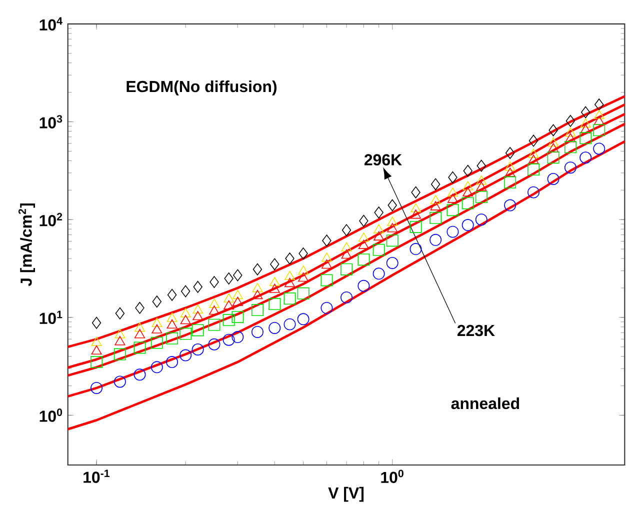 The image size is (626, 513). Describe the element at coordinates (201, 88) in the screenshot. I see `annotation: EGDM(No diffusion)` at that location.